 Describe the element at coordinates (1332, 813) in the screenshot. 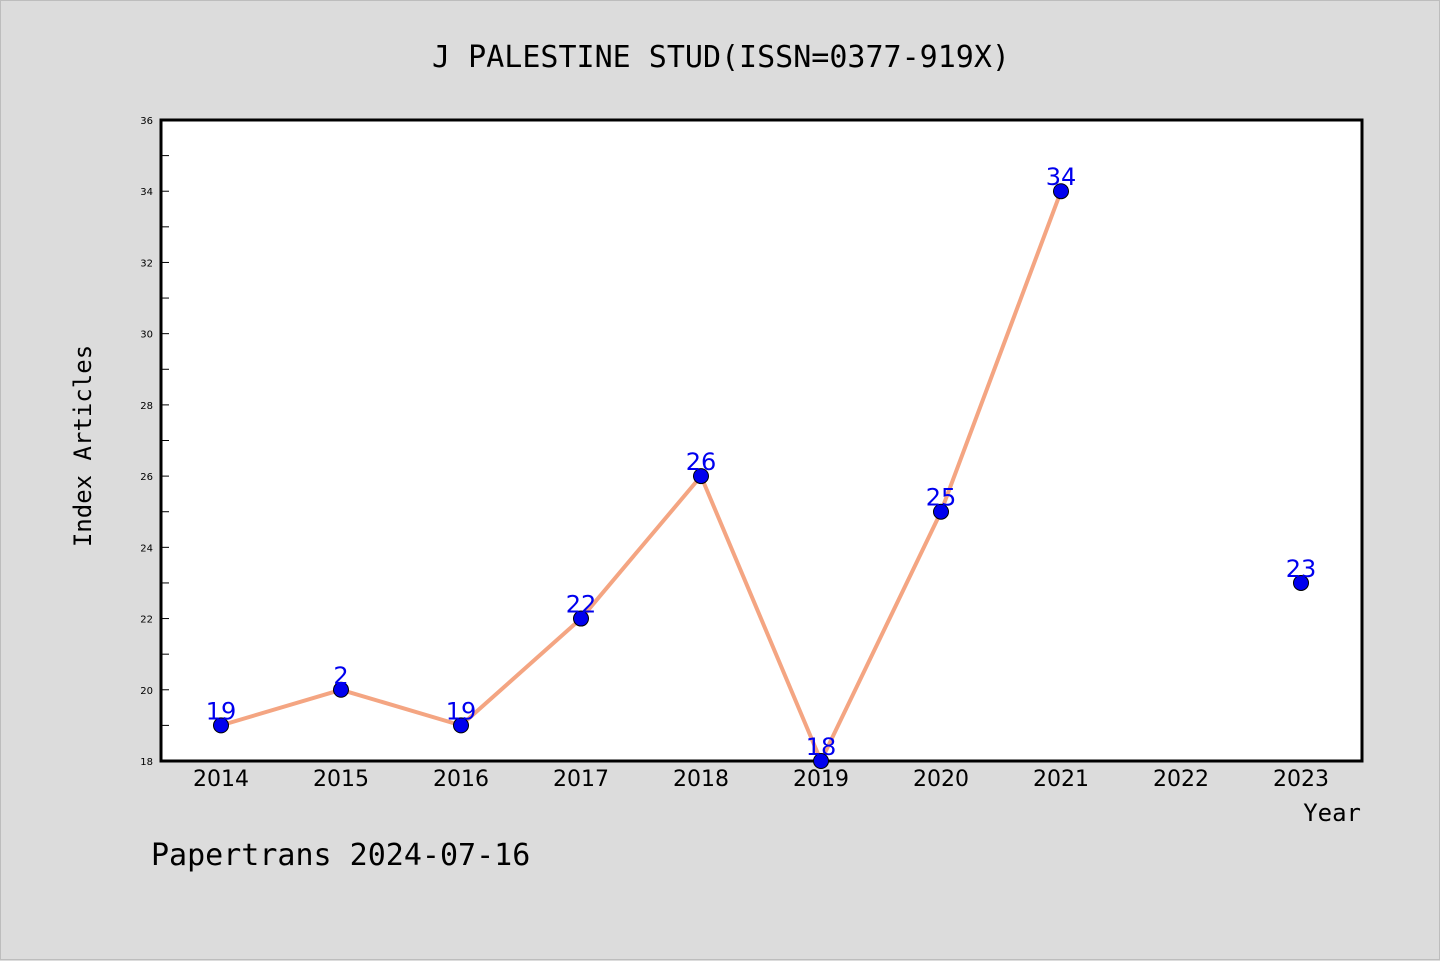

I see `x-axis-label: Year` at that location.